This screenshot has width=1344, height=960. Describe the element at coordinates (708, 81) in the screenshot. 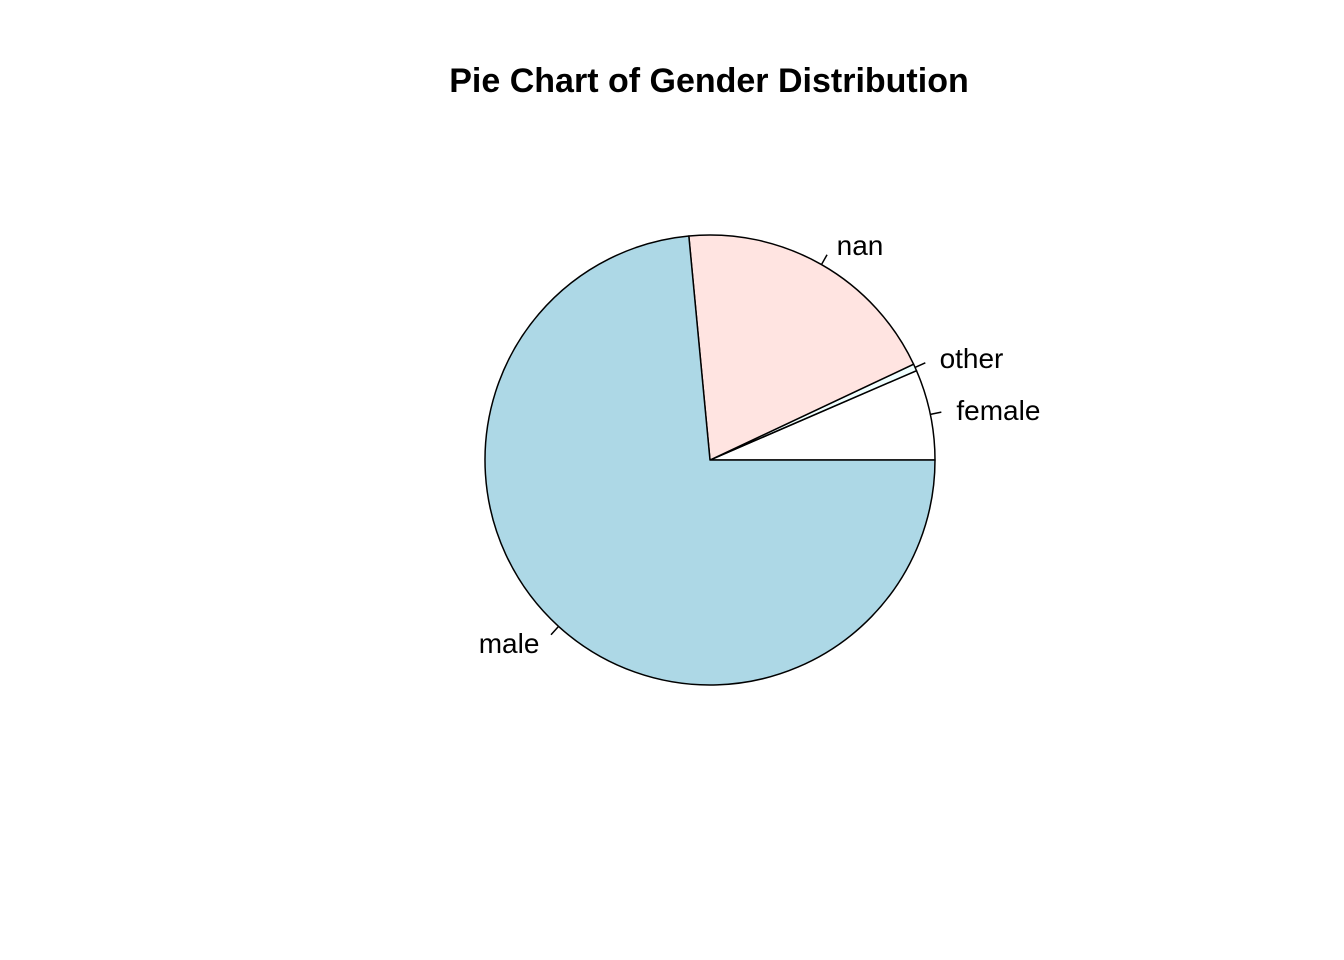

I see `chart-title: Pie Chart of Gender Distribution` at that location.